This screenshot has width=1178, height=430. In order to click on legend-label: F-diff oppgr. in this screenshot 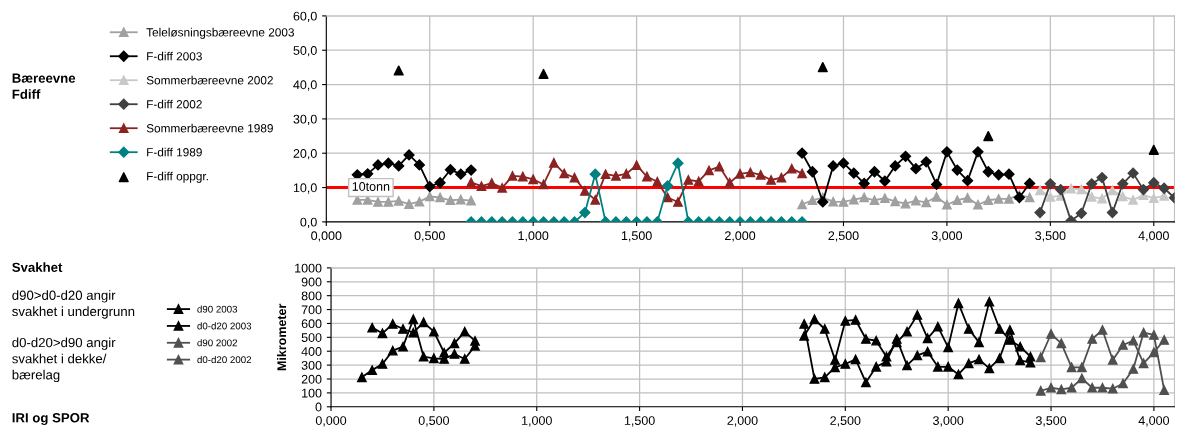, I will do `click(177, 177)`.